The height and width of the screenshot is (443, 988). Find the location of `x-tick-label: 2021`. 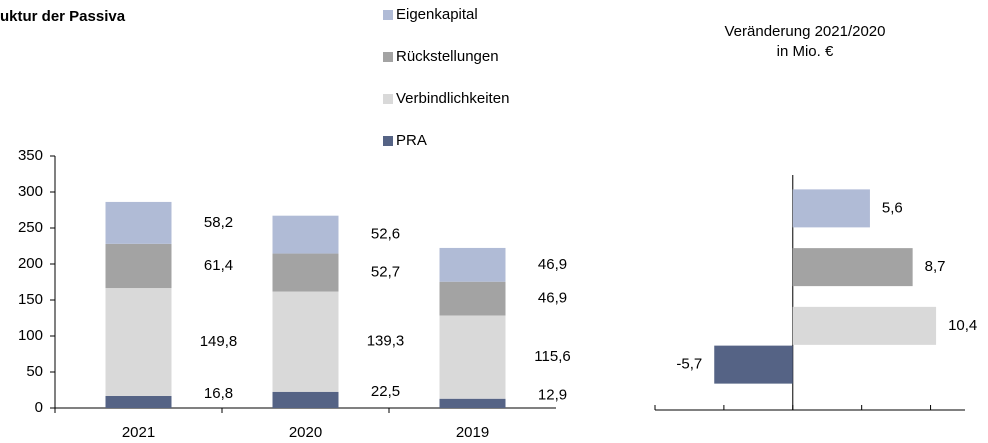

x-tick-label: 2021 is located at coordinates (138, 432).